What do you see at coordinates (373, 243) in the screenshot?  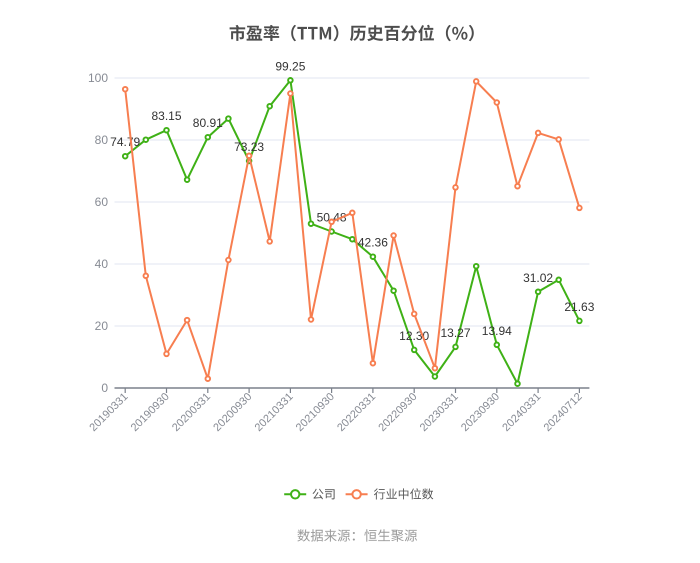 I see `svg-text: 42.36` at bounding box center [373, 243].